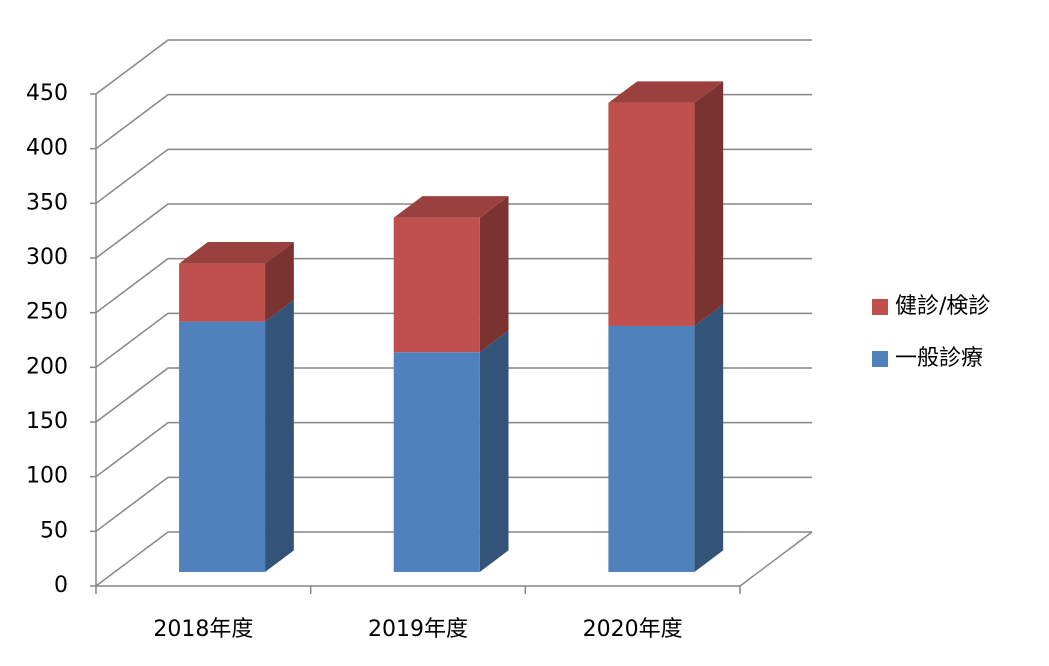  What do you see at coordinates (47, 257) in the screenshot?
I see `y-tick-label: 300` at bounding box center [47, 257].